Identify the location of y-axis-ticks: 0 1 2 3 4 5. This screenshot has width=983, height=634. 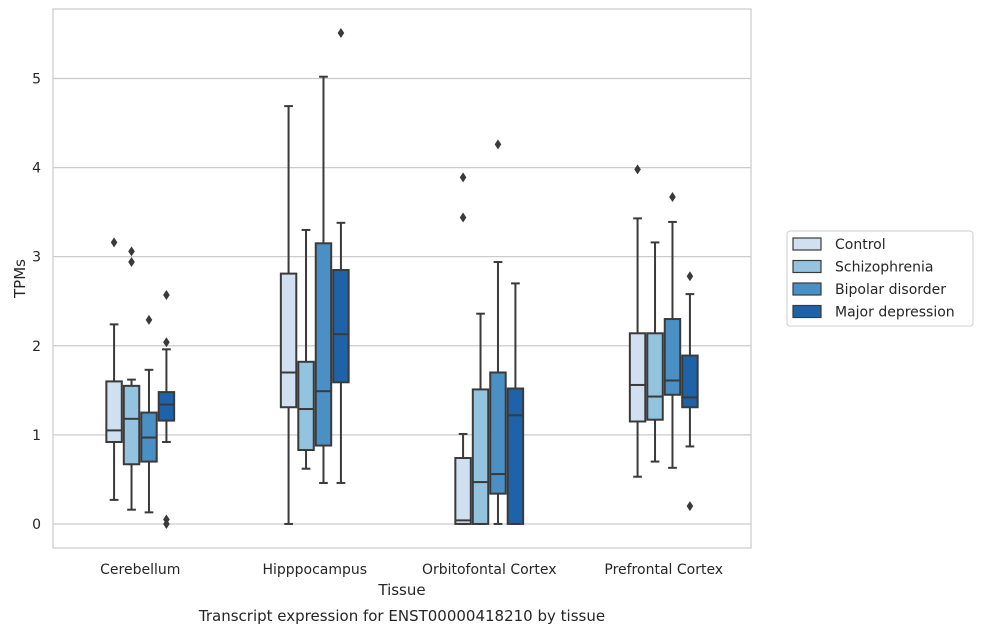
(36, 301).